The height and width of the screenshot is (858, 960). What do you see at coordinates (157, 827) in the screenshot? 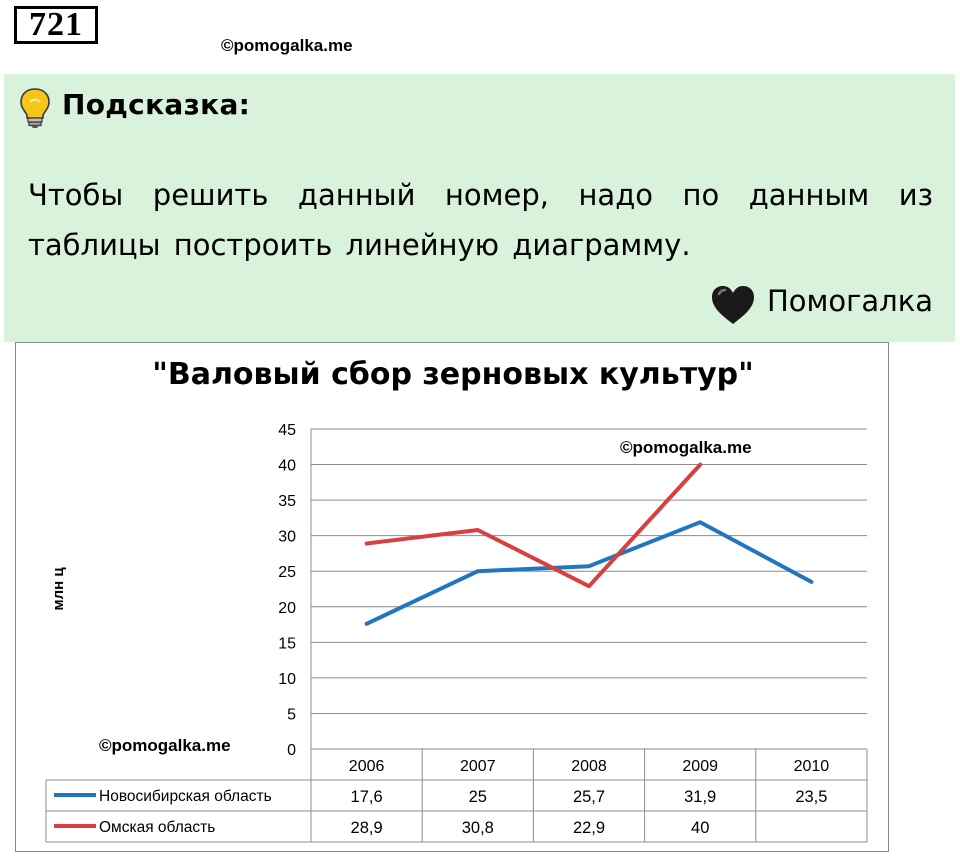
I see `legend-label: Омская область` at bounding box center [157, 827].